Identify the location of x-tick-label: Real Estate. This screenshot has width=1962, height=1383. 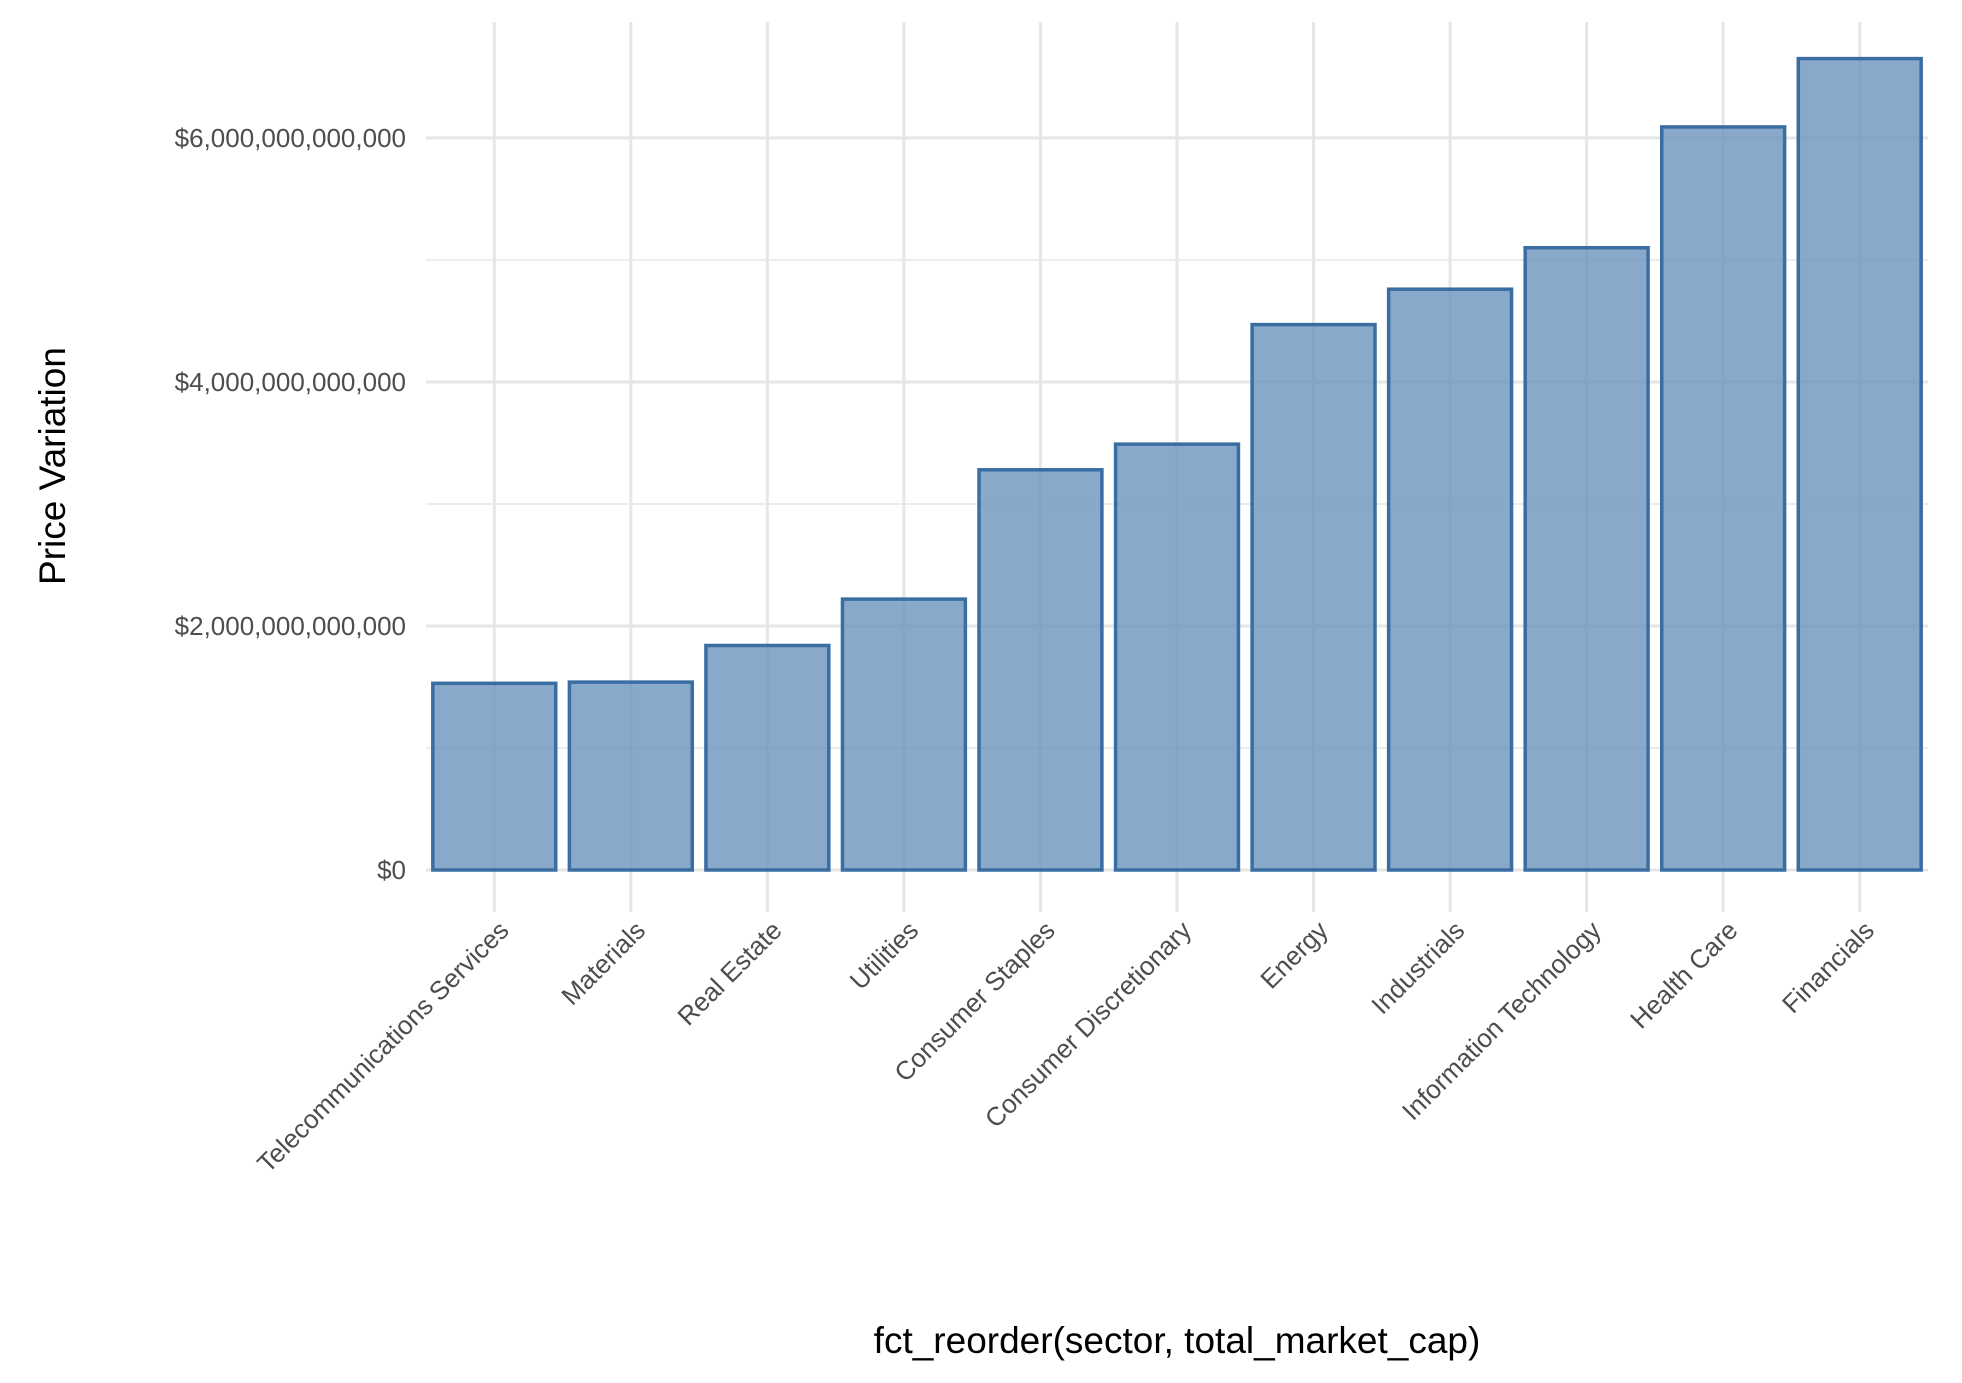
(729, 973).